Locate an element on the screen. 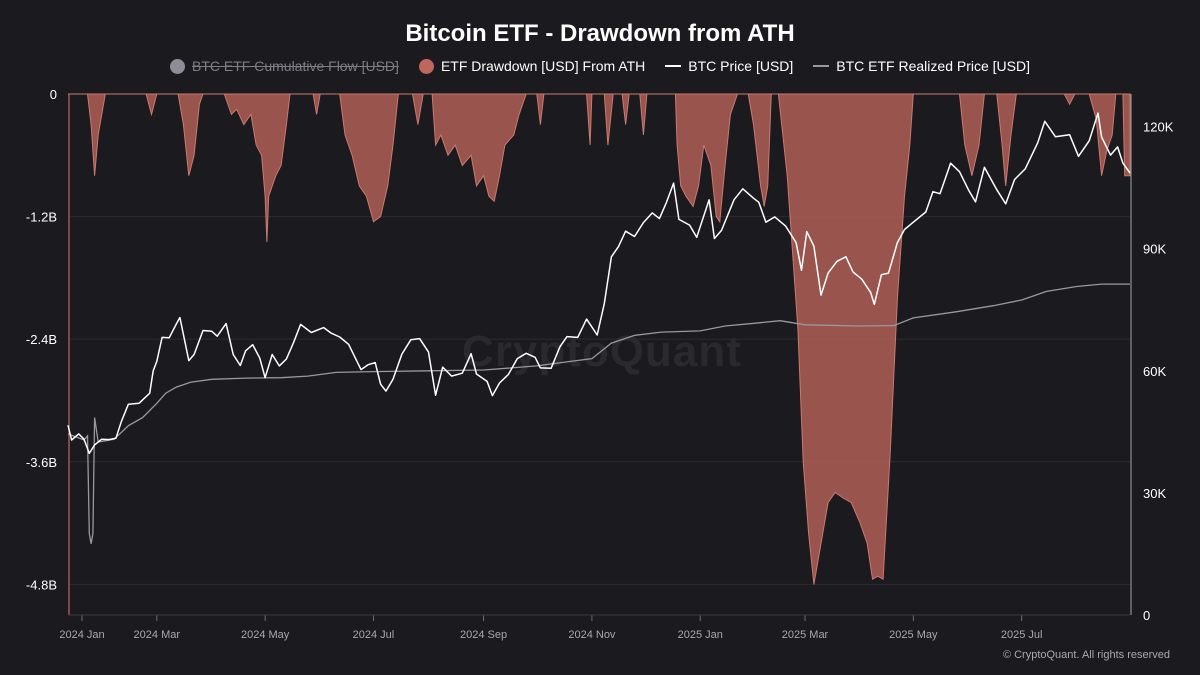 The image size is (1200, 675). y-right-tick-label: 60K is located at coordinates (1154, 371).